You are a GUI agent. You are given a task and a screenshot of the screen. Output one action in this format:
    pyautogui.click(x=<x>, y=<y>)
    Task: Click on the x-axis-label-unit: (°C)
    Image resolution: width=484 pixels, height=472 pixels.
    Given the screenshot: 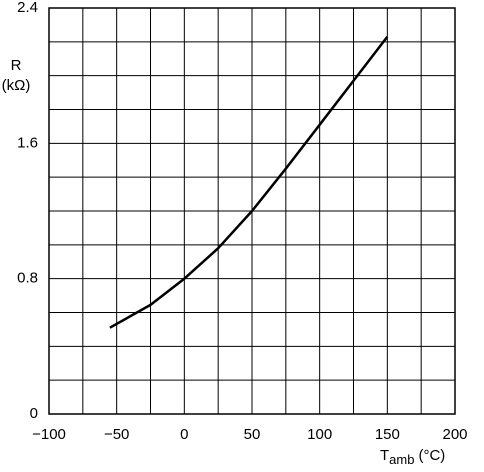 What is the action you would take?
    pyautogui.click(x=431, y=455)
    